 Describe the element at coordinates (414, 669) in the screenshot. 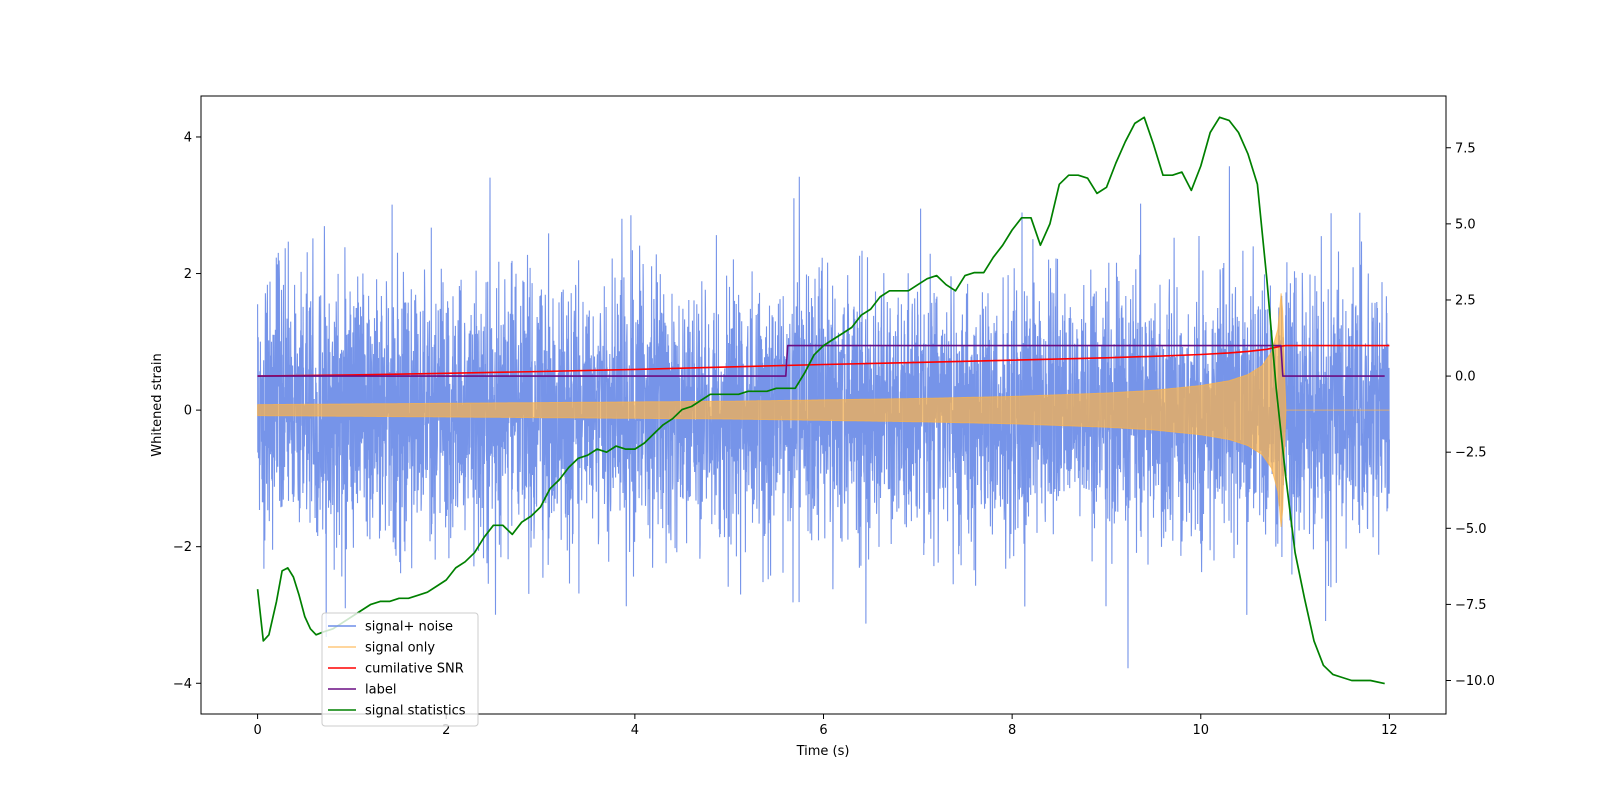

I see `legend-label: cumilative SNR` at that location.